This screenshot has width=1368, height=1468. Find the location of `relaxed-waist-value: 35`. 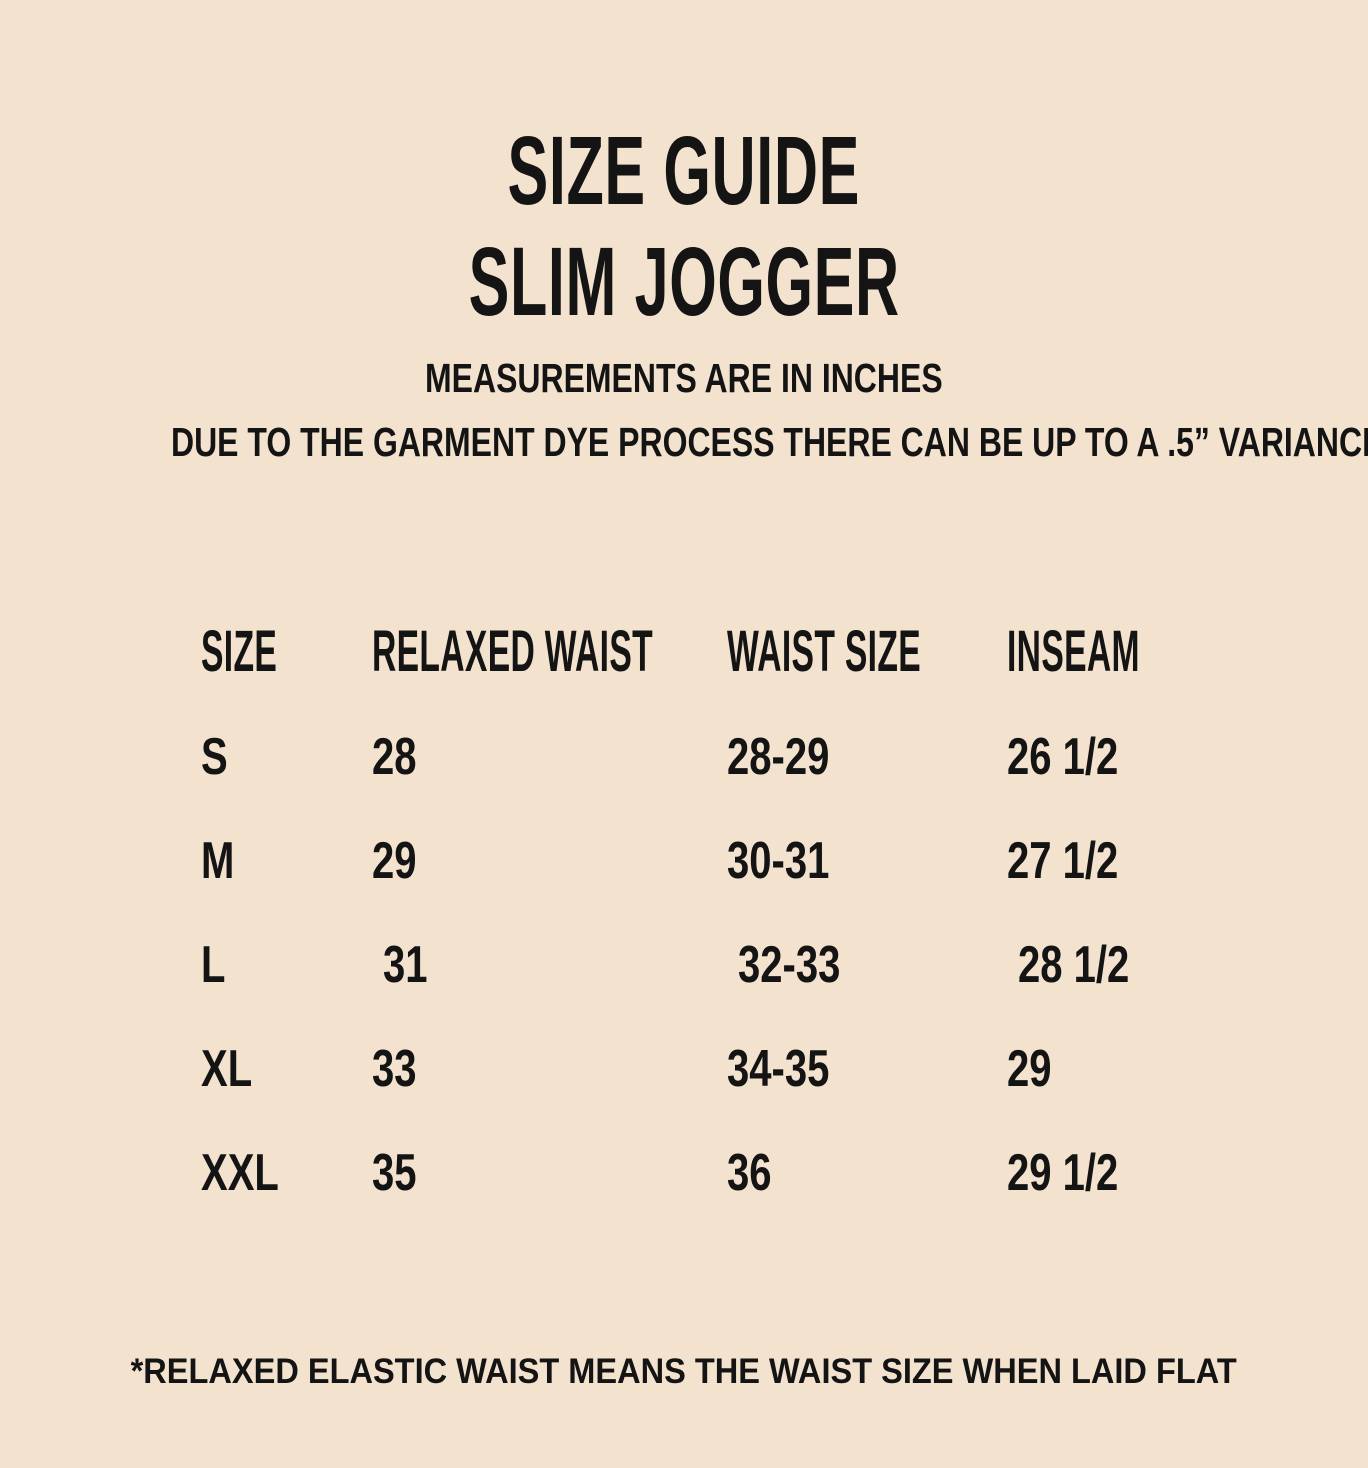

relaxed-waist-value: 35 is located at coordinates (401, 1173).